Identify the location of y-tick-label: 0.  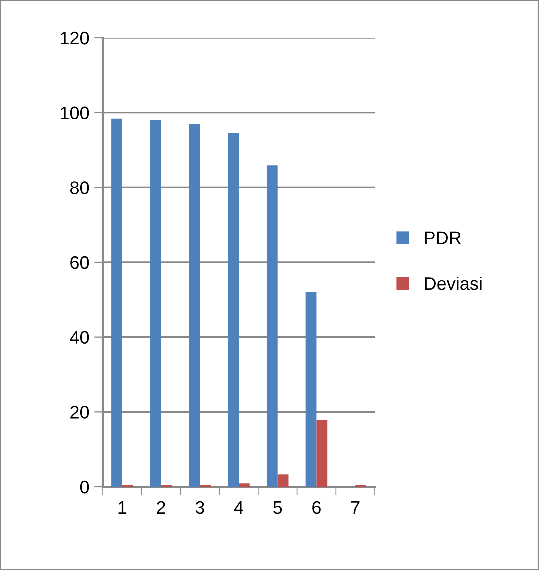
(85, 487).